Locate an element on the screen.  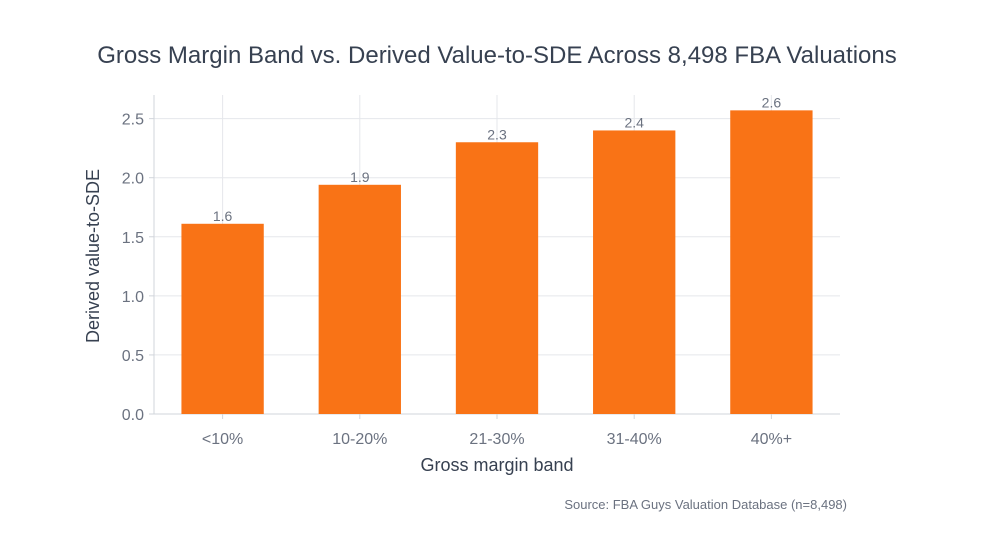
y-axis-label: Derived value-to-SDE is located at coordinates (93, 256).